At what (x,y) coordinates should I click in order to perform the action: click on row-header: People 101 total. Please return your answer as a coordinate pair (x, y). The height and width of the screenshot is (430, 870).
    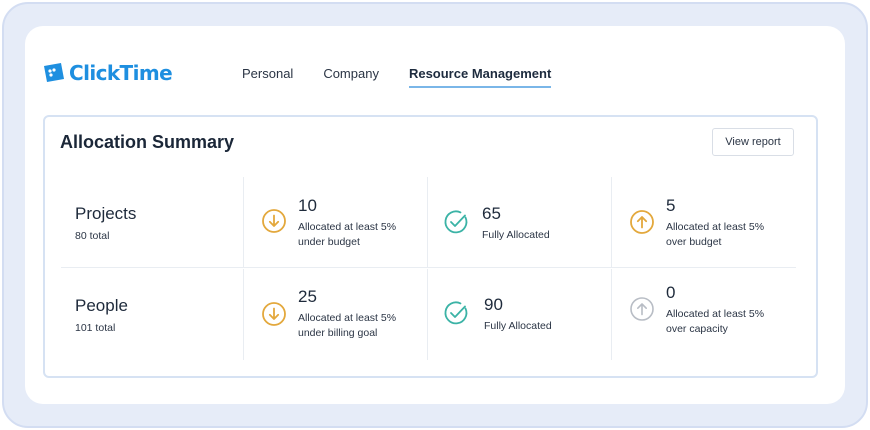
    Looking at the image, I should click on (101, 315).